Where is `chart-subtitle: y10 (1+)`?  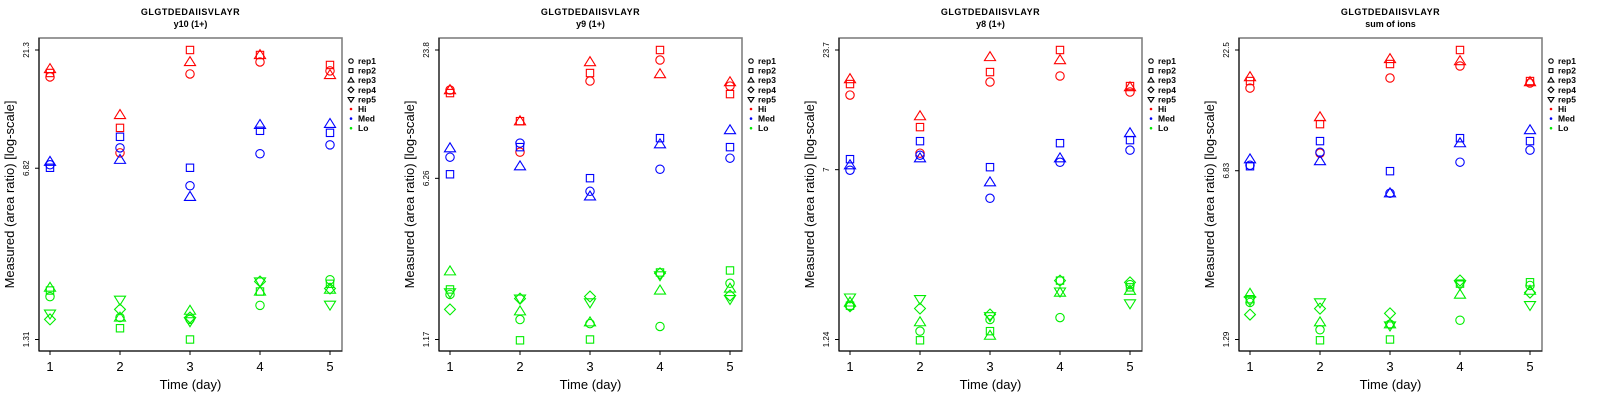
chart-subtitle: y10 (1+) is located at coordinates (191, 24).